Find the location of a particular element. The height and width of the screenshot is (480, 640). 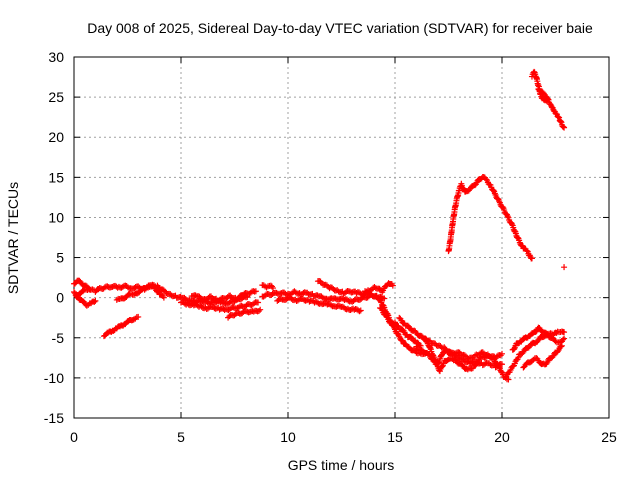

y-tick-label: -5 is located at coordinates (58, 338).